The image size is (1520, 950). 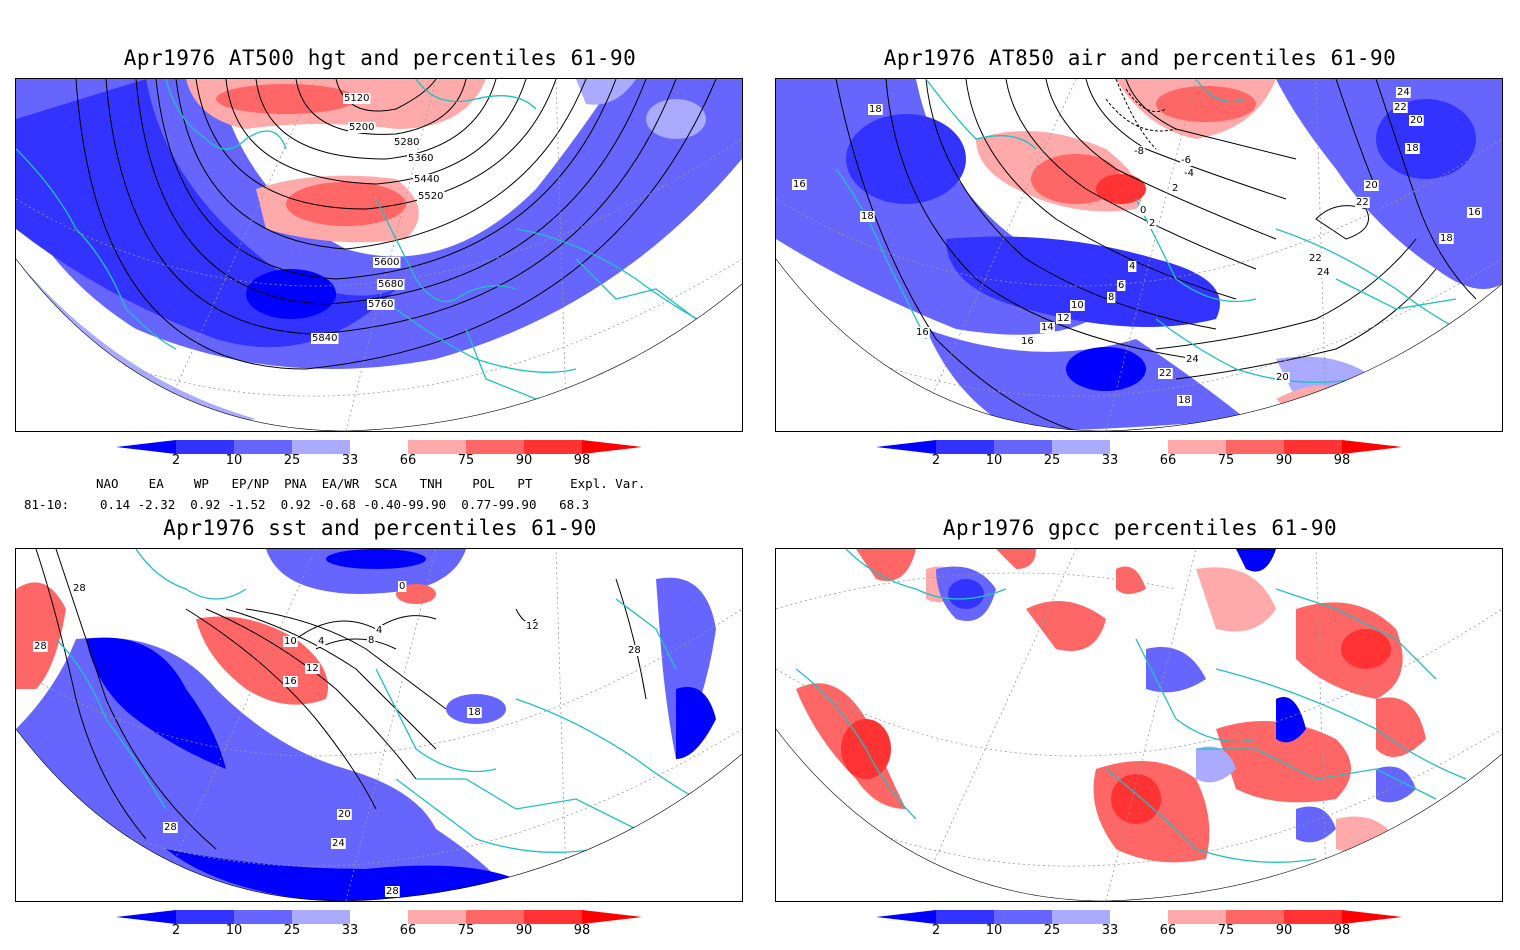 What do you see at coordinates (380, 58) in the screenshot?
I see `panel-title-hgt500: Apr1976 AT500 hgt and percentiles 61-90` at bounding box center [380, 58].